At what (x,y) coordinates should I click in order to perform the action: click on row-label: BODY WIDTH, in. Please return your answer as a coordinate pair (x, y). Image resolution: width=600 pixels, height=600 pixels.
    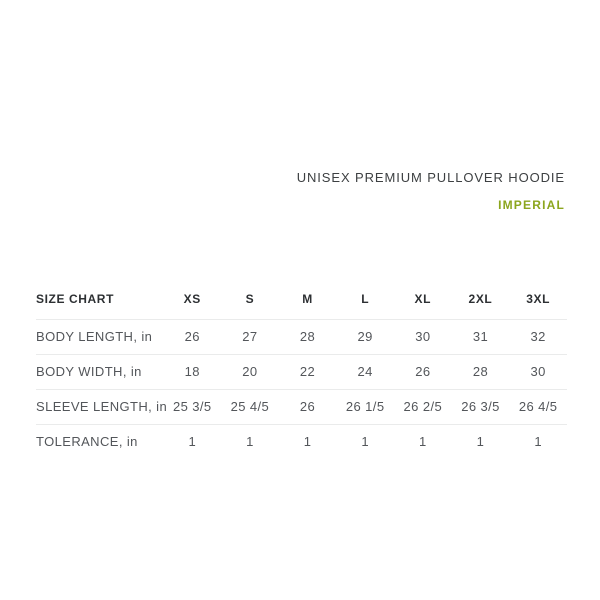
    Looking at the image, I should click on (89, 371).